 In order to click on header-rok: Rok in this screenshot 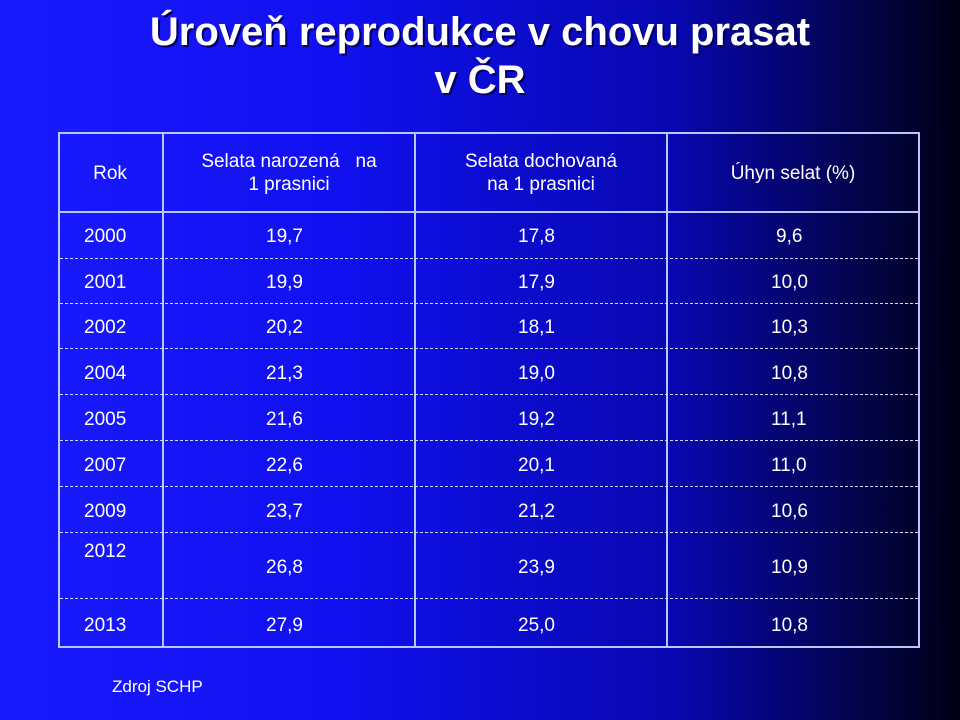, I will do `click(110, 173)`.